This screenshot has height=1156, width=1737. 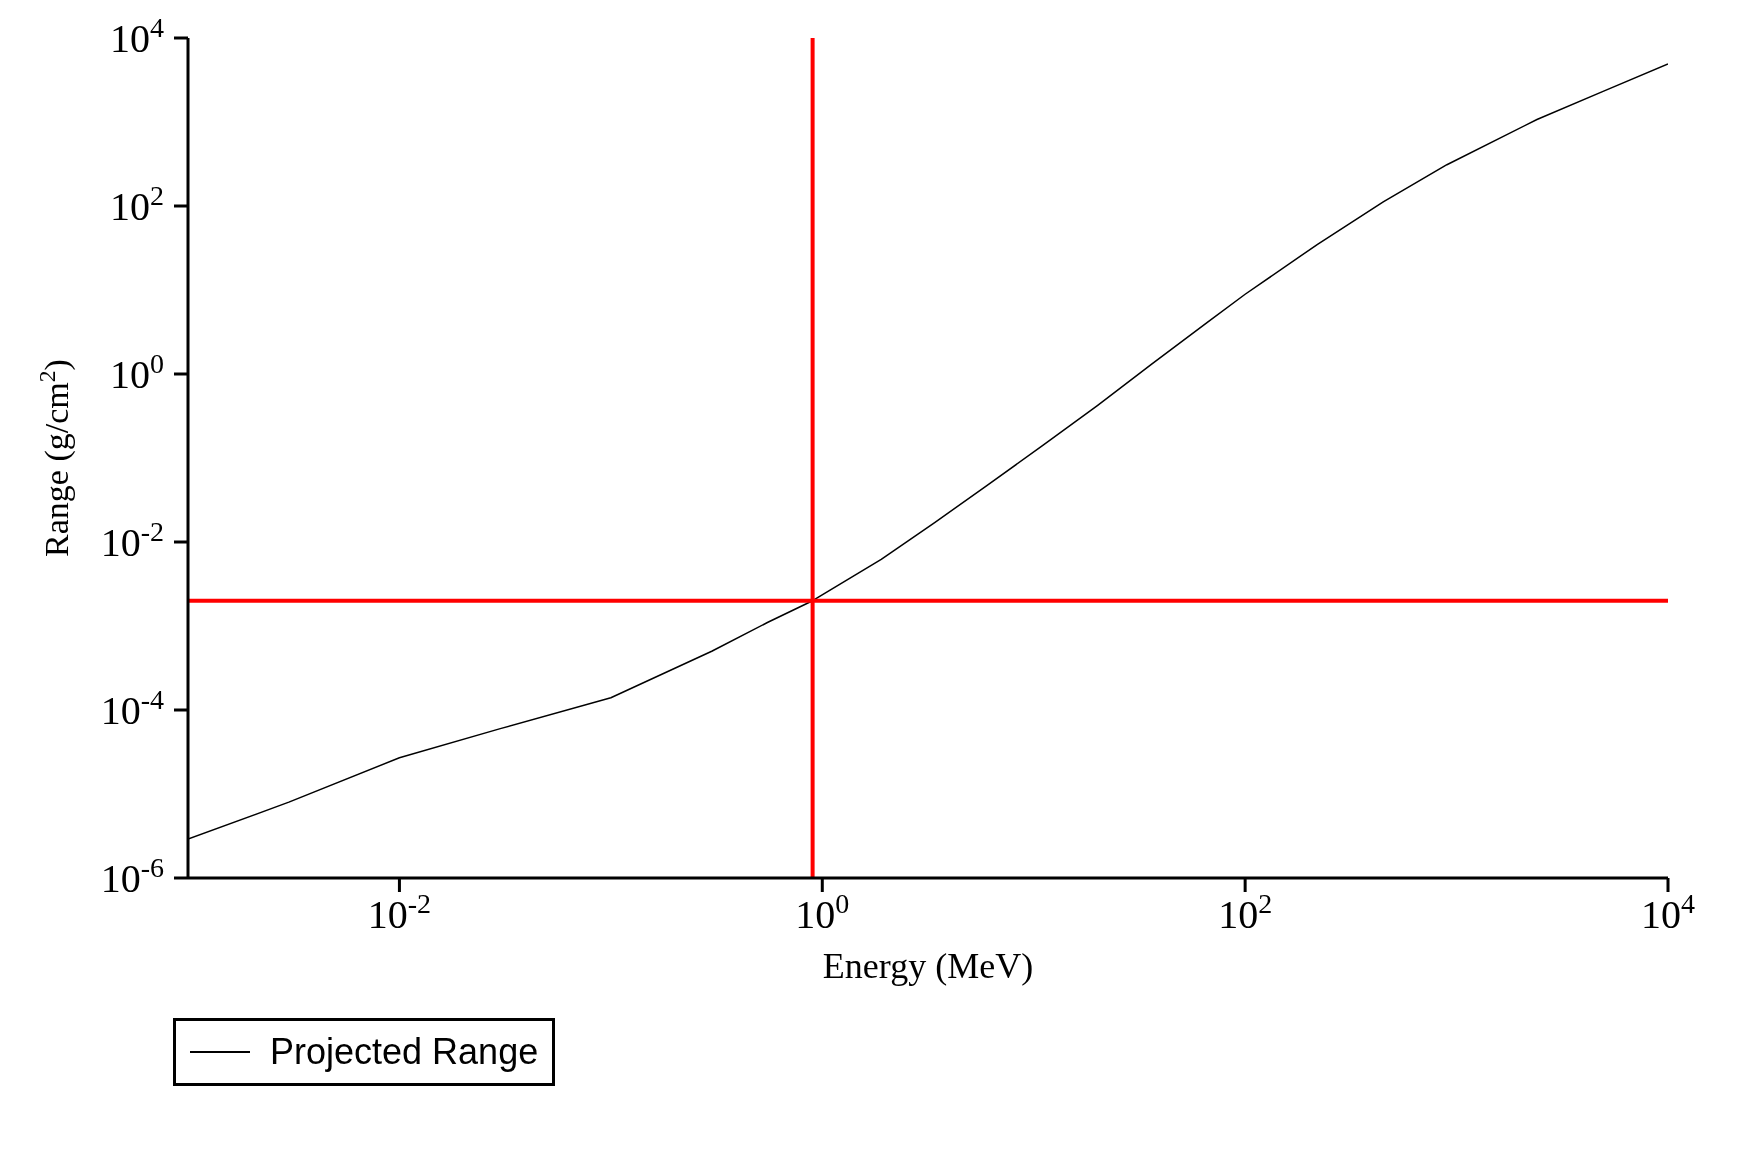 What do you see at coordinates (132, 708) in the screenshot?
I see `y-tick-label: 10$^{-4}$` at bounding box center [132, 708].